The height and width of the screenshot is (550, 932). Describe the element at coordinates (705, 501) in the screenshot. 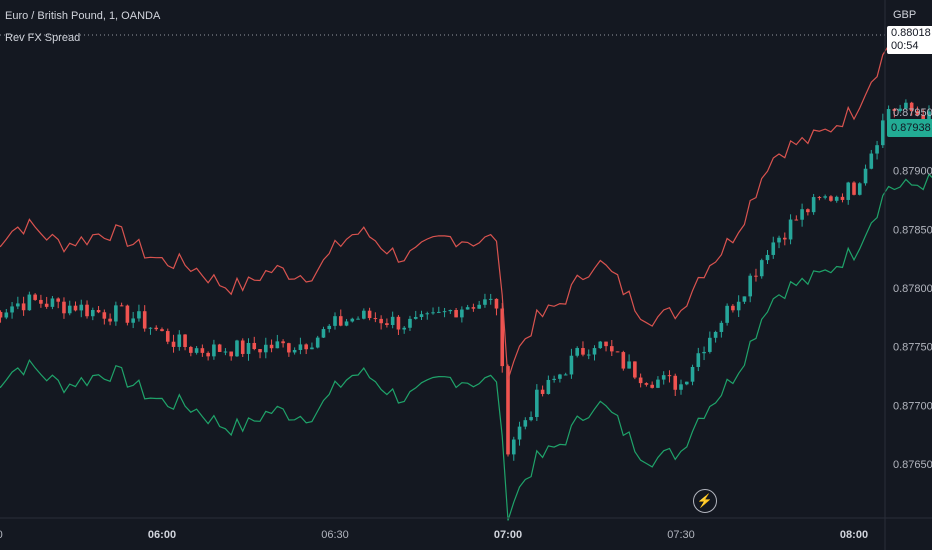

I see `lightning-icon: ⚡` at that location.